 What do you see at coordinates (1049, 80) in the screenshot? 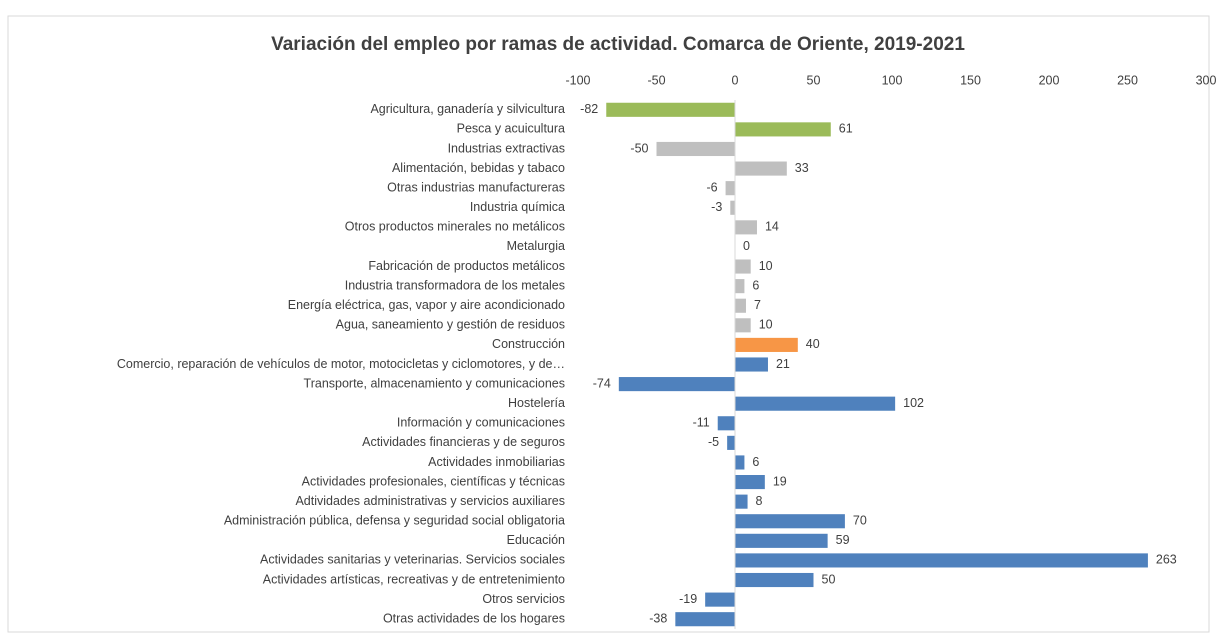
I see `x-tick-label: 200` at bounding box center [1049, 80].